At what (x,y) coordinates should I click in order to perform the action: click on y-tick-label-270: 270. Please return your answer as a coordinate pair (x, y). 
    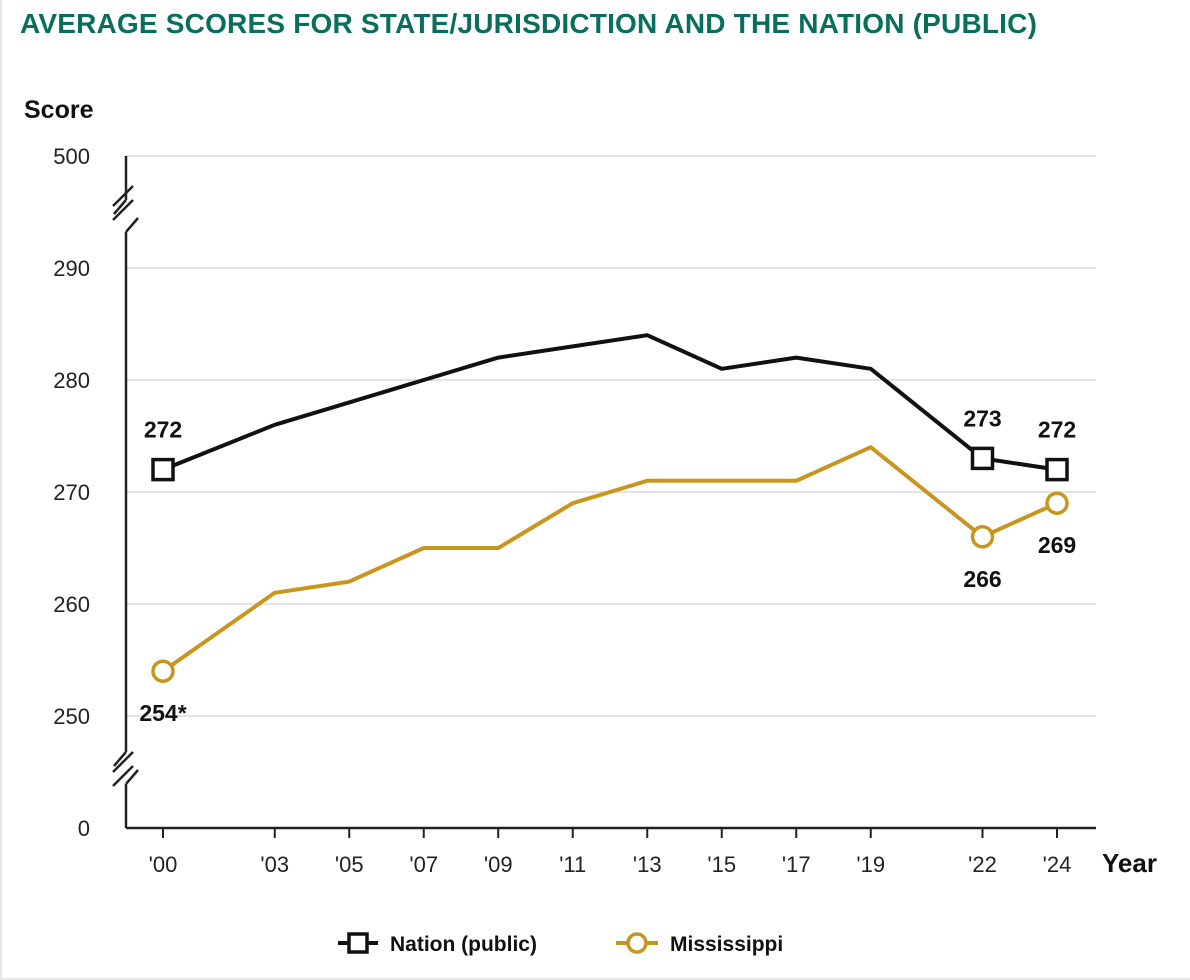
    Looking at the image, I should click on (71, 492).